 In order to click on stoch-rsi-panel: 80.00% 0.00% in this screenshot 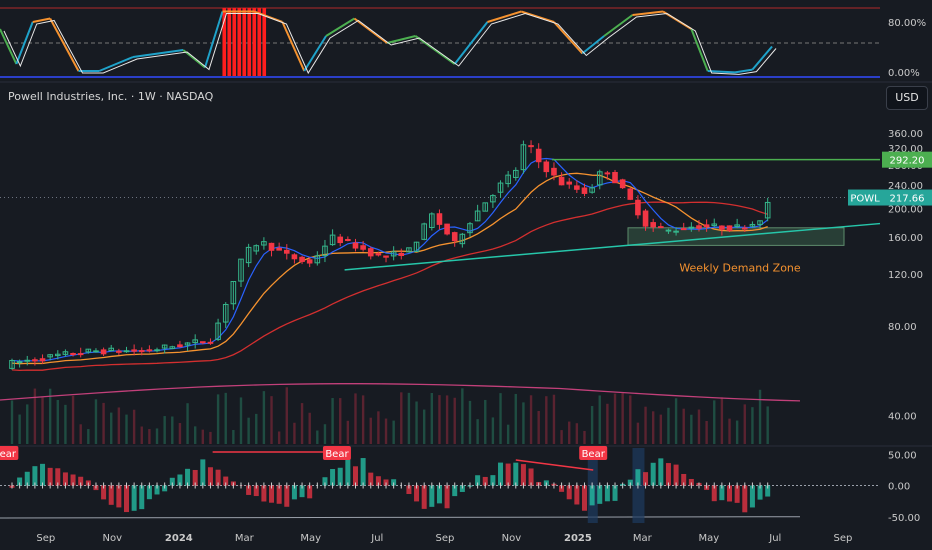, I will do `click(463, 43)`.